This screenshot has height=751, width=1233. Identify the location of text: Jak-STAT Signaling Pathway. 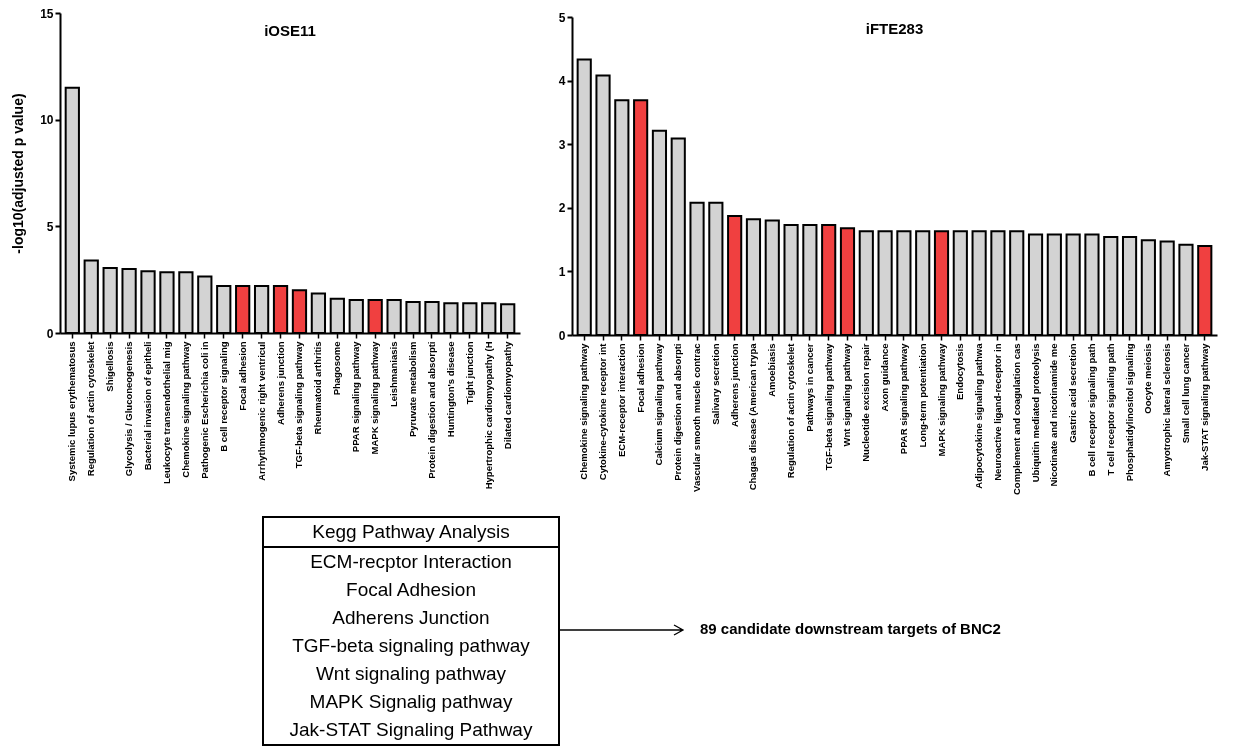
(411, 730).